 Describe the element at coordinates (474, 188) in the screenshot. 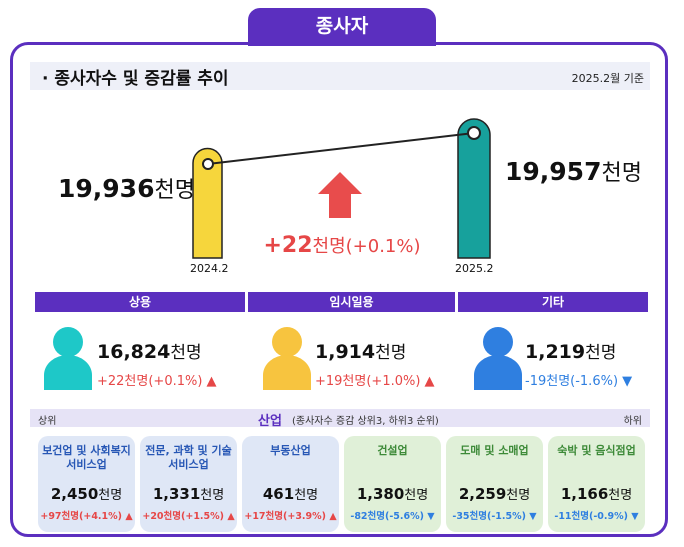

I see `pillar-2025` at that location.